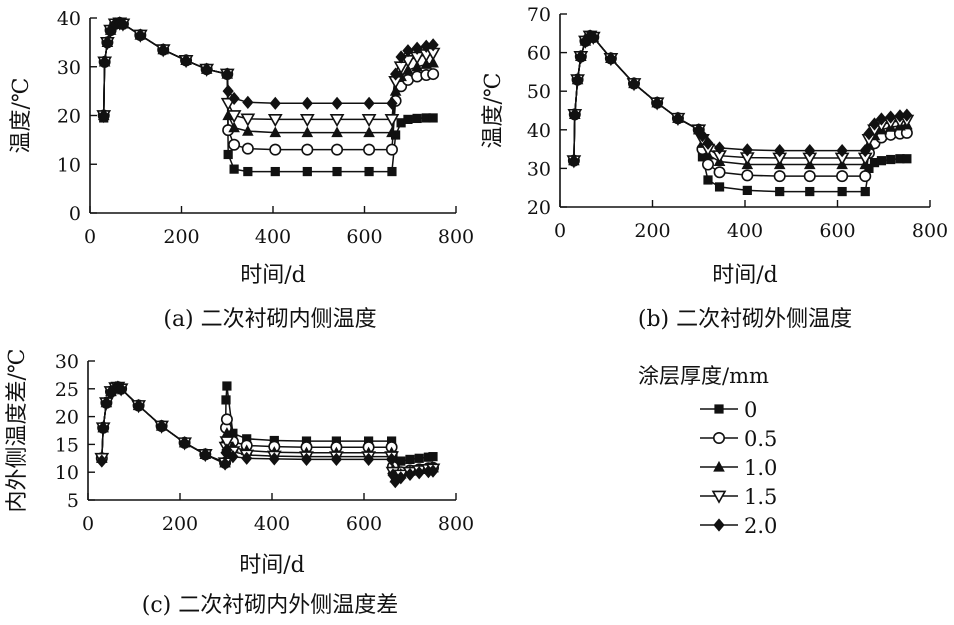 The image size is (954, 625). What do you see at coordinates (273, 275) in the screenshot?
I see `chart-a-x-axis-label: 时间/d` at bounding box center [273, 275].